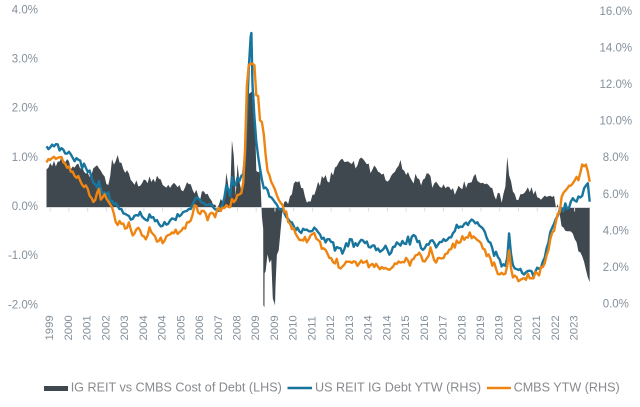 Image resolution: width=640 pixels, height=407 pixels. Describe the element at coordinates (25, 60) in the screenshot. I see `svg-text: 3.0%` at that location.